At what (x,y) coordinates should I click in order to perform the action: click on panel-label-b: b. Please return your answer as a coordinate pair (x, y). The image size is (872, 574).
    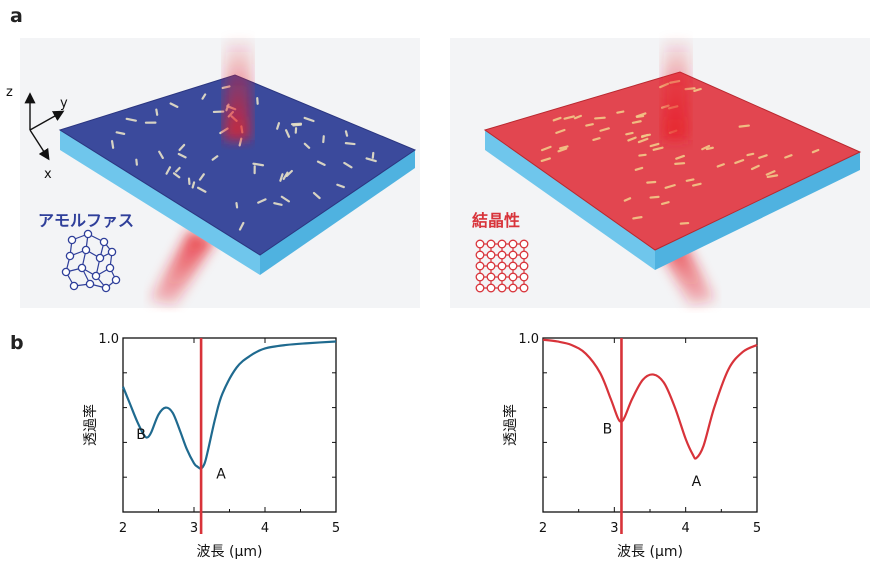
    Looking at the image, I should click on (17, 343).